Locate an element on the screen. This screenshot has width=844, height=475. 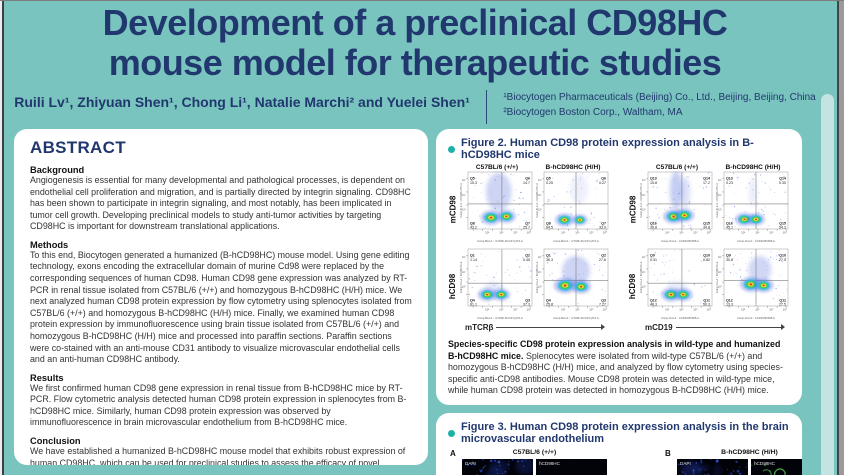
svg-text: Q16 is located at coordinates (729, 223).